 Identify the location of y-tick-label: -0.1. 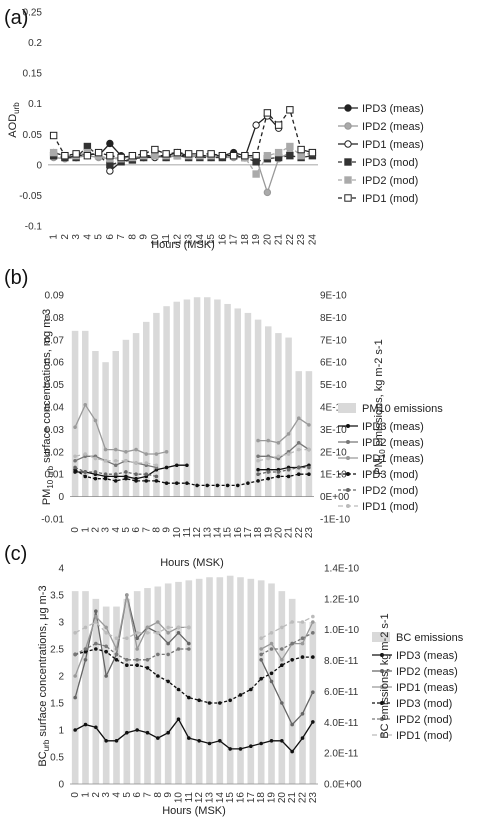
(34, 227).